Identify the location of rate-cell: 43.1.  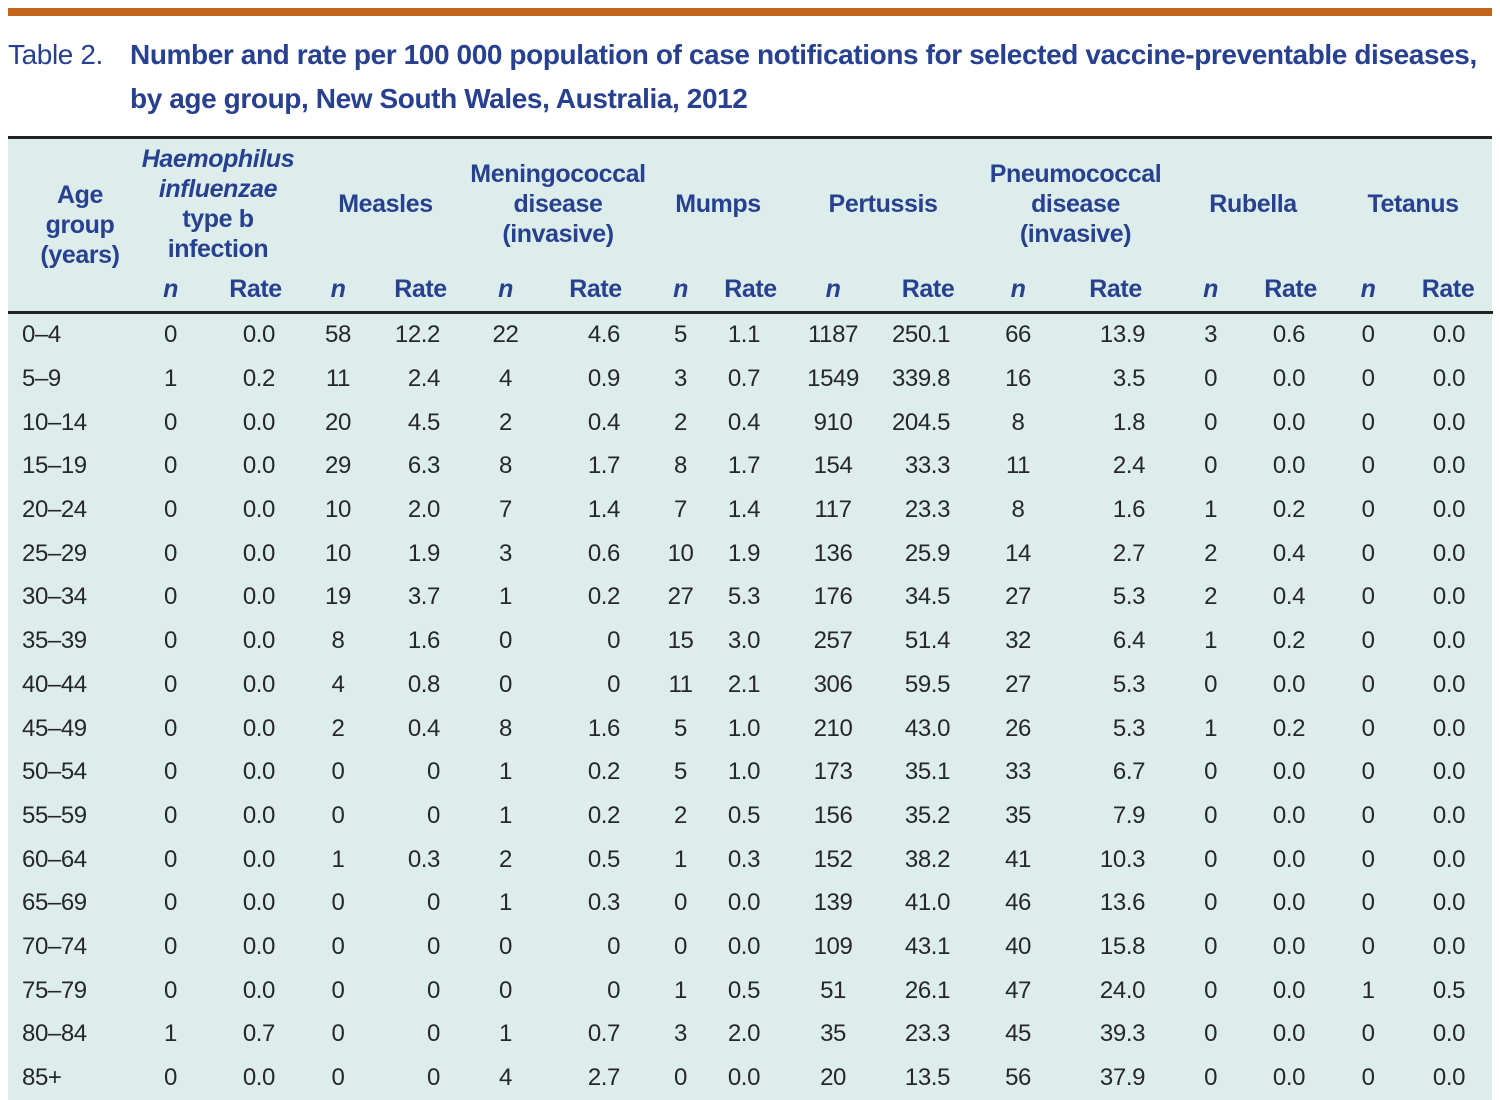
(927, 946).